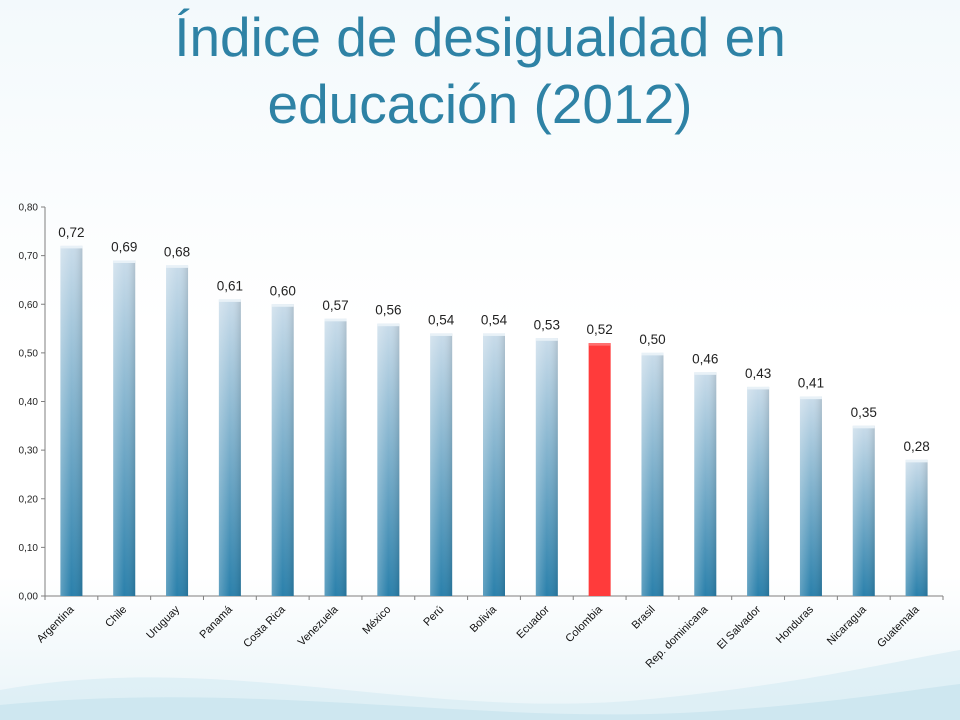 The width and height of the screenshot is (960, 720). I want to click on x-tick-label: El Salvador, so click(739, 627).